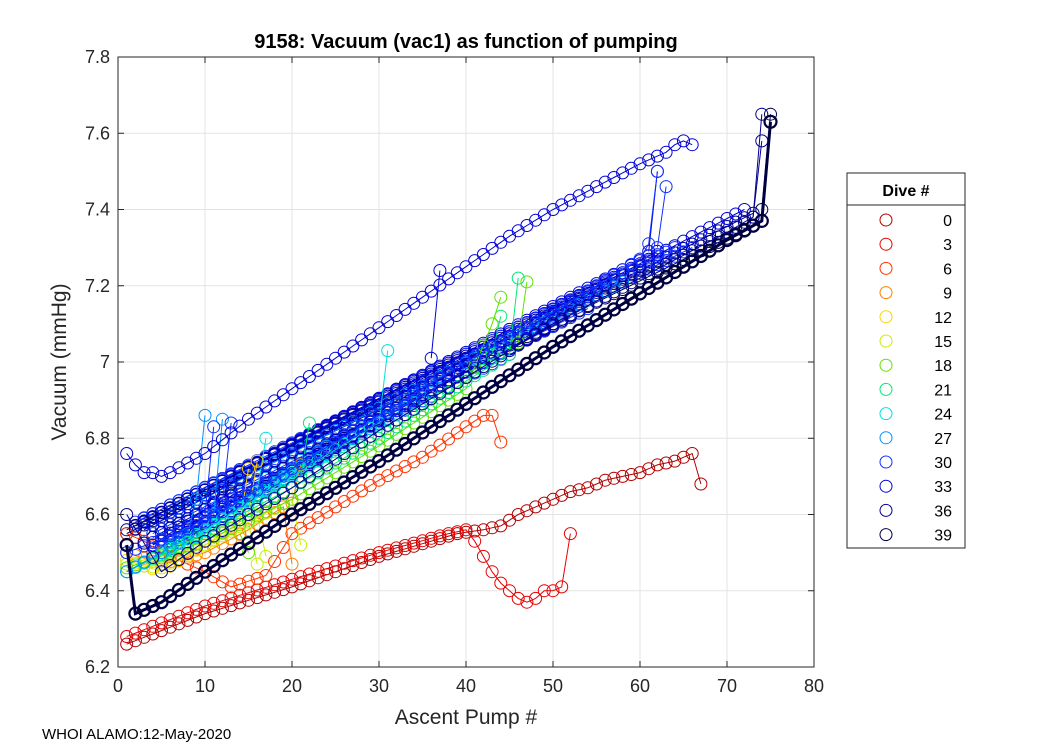 The width and height of the screenshot is (1050, 750). What do you see at coordinates (947, 269) in the screenshot?
I see `legend-label: 6` at bounding box center [947, 269].